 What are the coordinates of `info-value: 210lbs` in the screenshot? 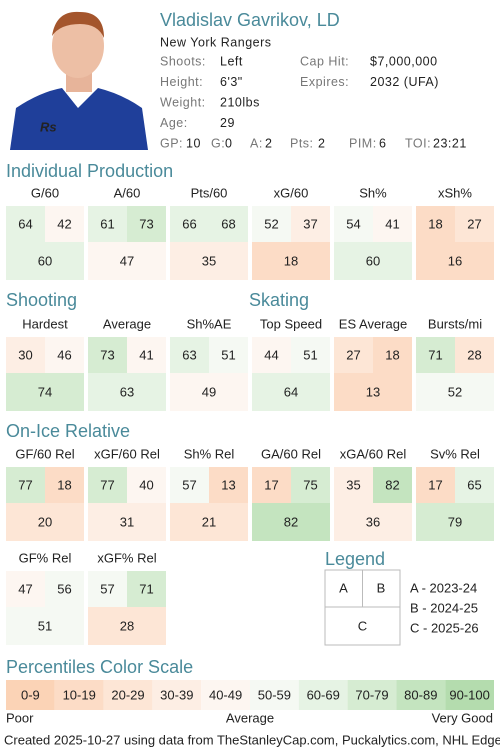 It's located at (240, 102).